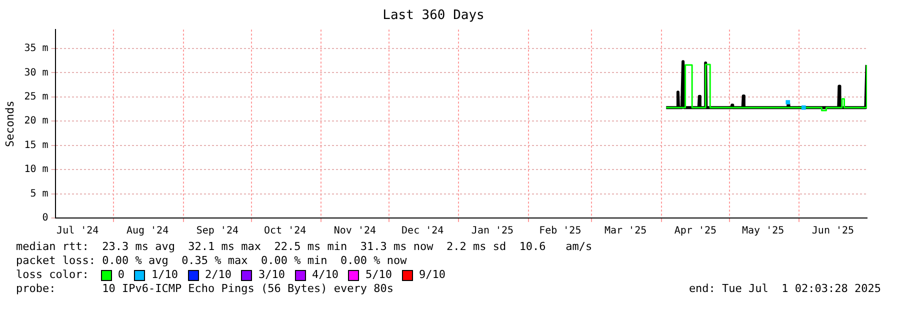  What do you see at coordinates (36, 72) in the screenshot?
I see `y-tick-label: 30 m` at bounding box center [36, 72].